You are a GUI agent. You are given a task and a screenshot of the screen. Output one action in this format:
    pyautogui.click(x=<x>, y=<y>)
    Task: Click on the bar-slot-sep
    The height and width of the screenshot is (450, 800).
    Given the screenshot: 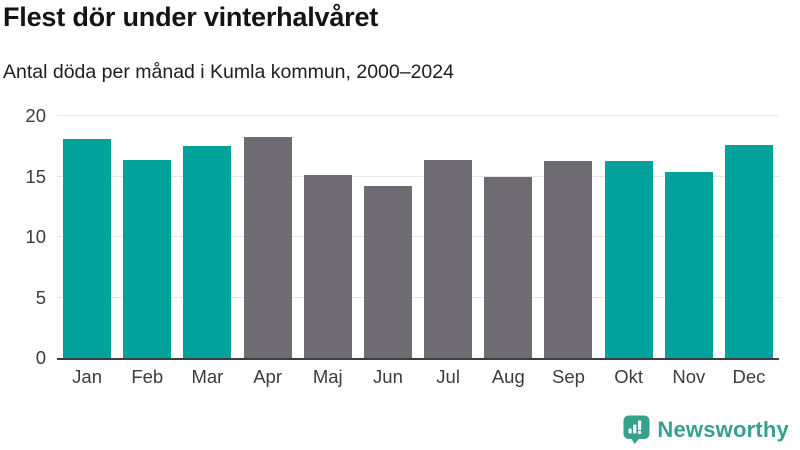 What is the action you would take?
    pyautogui.click(x=568, y=237)
    